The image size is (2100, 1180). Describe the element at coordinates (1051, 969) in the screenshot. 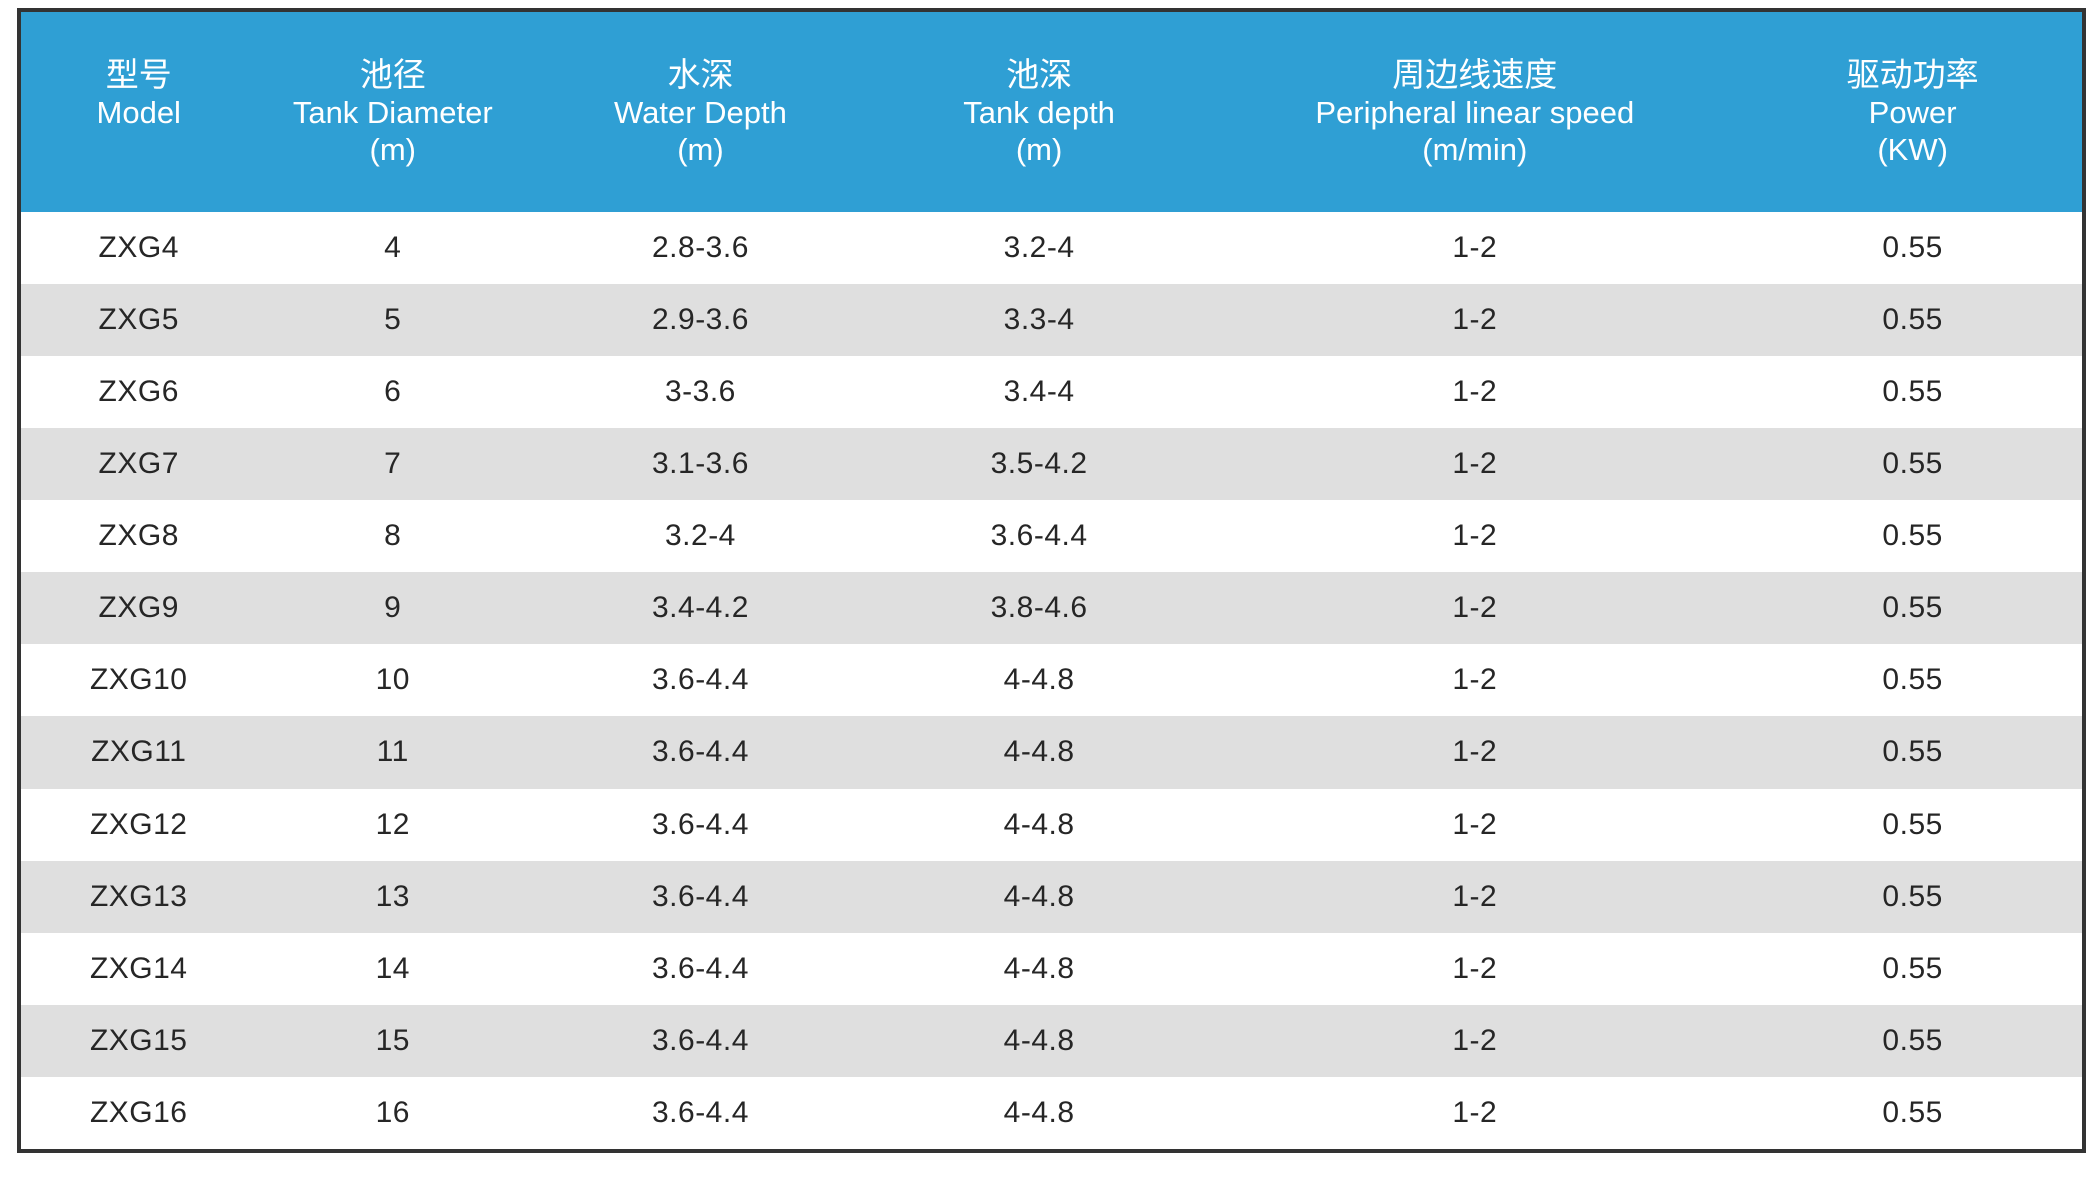

I see `table-row: ZXG14 14 3.6-4.4 4-4.8 1-2 0.55` at that location.